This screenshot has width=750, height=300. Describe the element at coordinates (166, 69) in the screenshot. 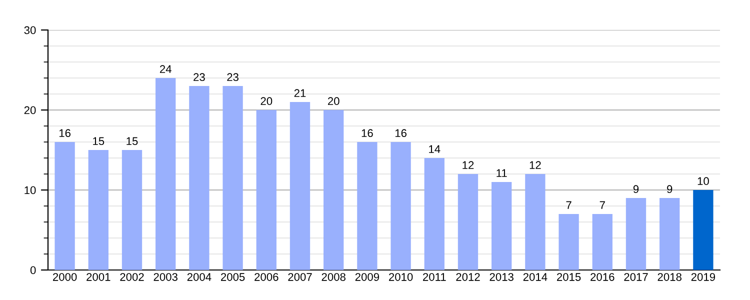

I see `data-label: 24` at that location.